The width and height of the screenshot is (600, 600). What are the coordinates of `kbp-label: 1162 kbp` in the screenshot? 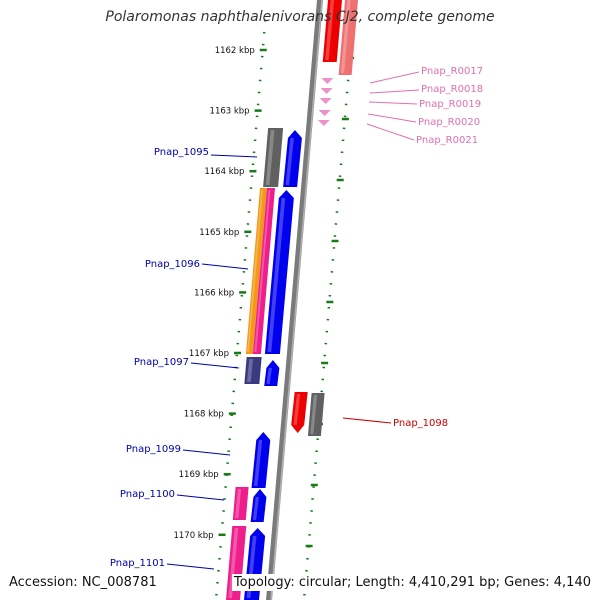 It's located at (235, 51).